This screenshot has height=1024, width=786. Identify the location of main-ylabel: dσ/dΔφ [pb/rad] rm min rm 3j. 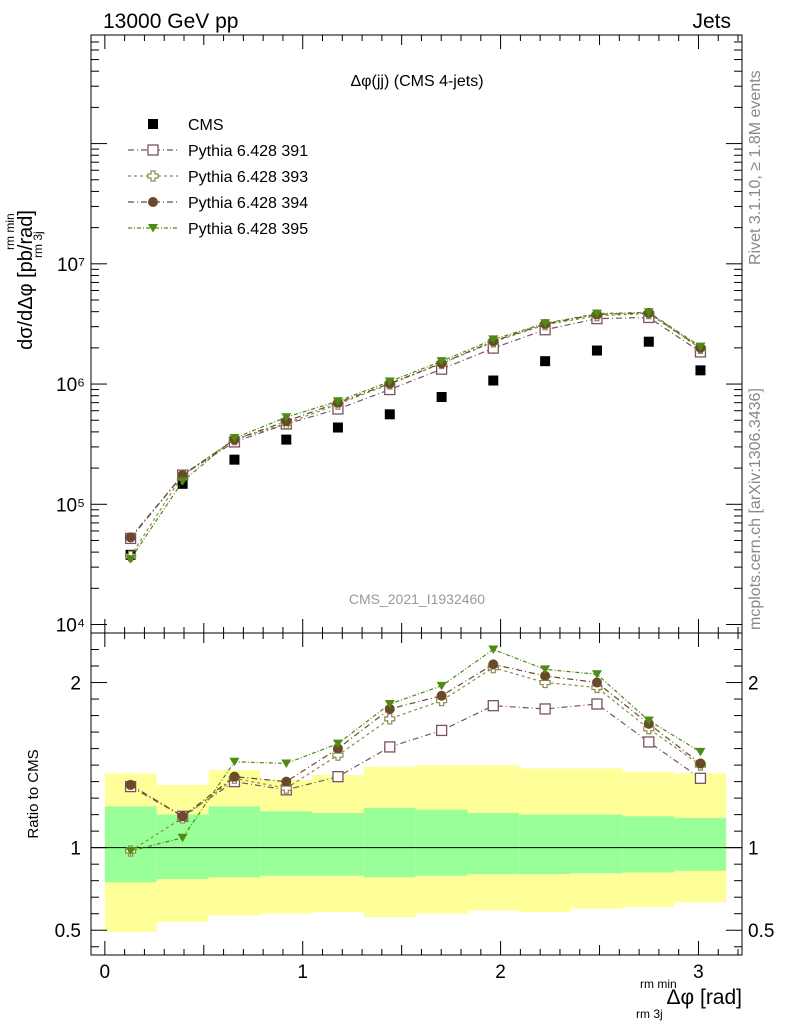
(24, 280).